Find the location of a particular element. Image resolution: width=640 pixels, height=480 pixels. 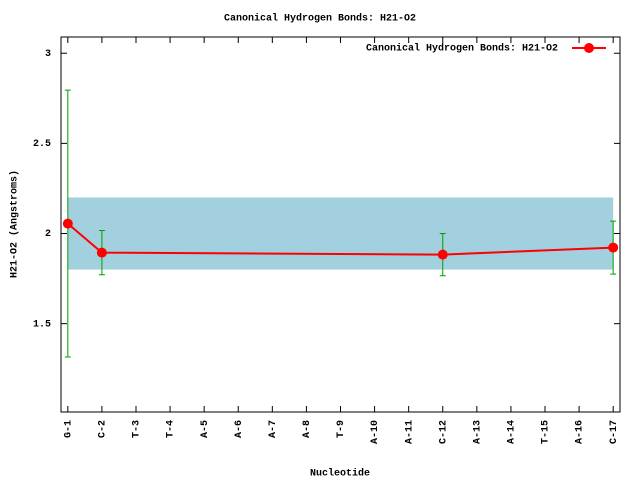

y-tick-label: 2 is located at coordinates (48, 234).